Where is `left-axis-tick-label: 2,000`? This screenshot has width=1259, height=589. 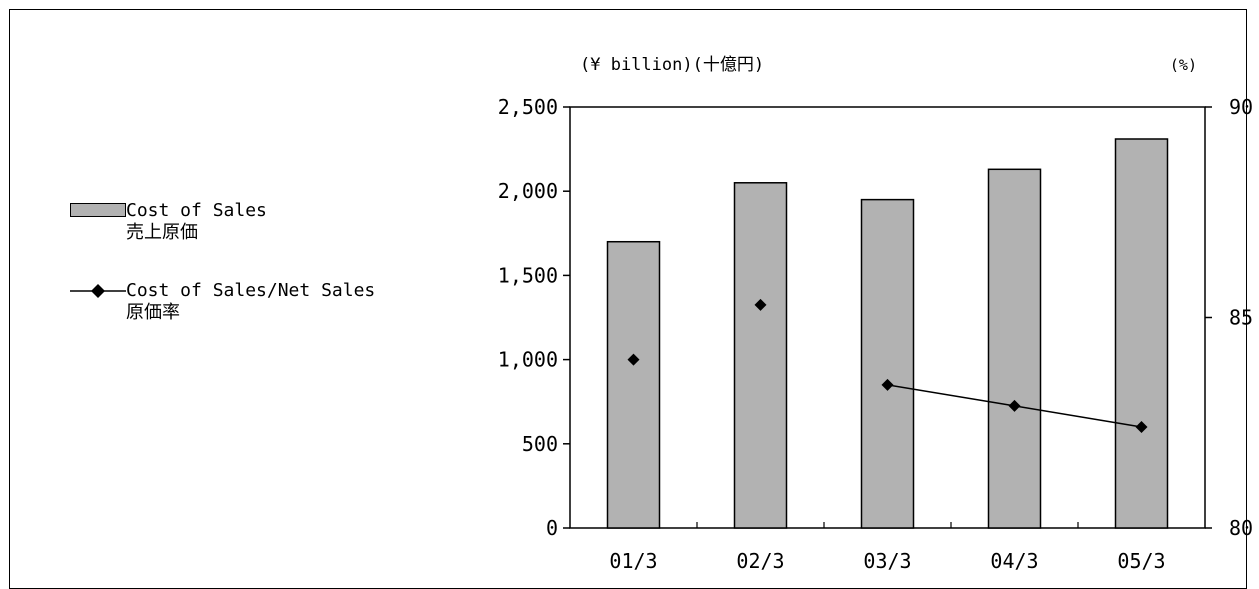 left-axis-tick-label: 2,000 is located at coordinates (528, 191).